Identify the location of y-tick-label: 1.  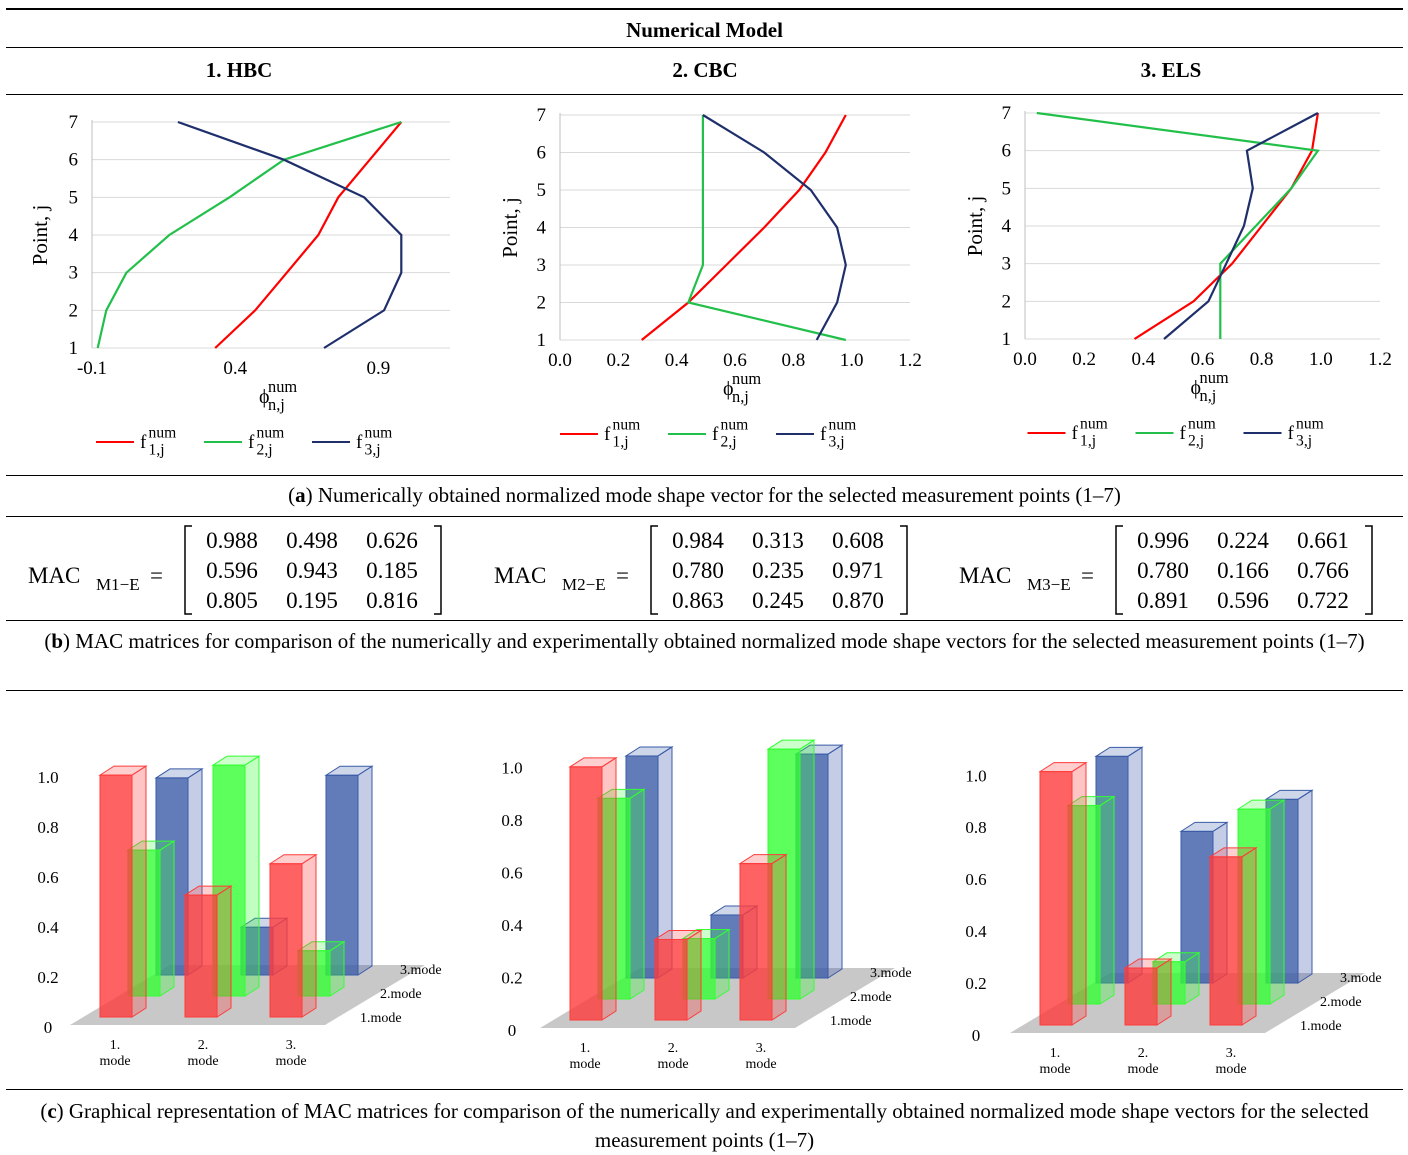
(542, 340).